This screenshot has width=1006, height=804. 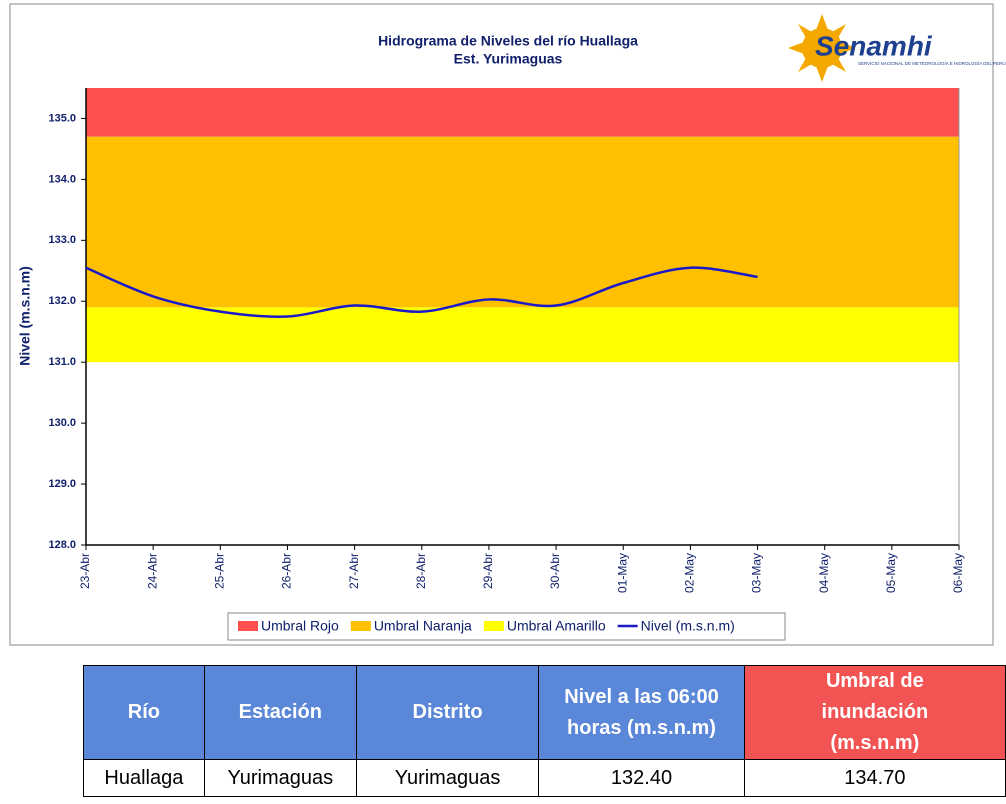 I want to click on x-tick-label: 24-Abr, so click(x=152, y=571).